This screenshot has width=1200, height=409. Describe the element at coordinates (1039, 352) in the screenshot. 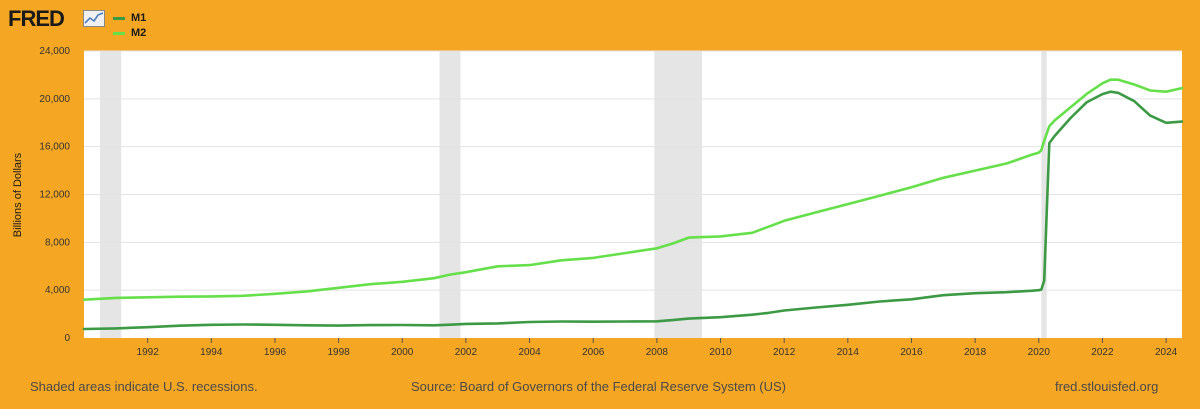

I see `x-tick-label: 2020` at that location.